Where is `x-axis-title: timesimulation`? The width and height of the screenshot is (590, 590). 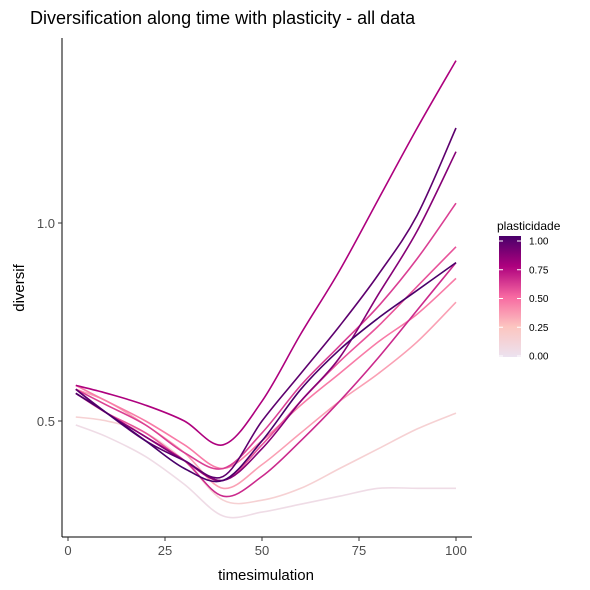
x-axis-title: timesimulation is located at coordinates (266, 575).